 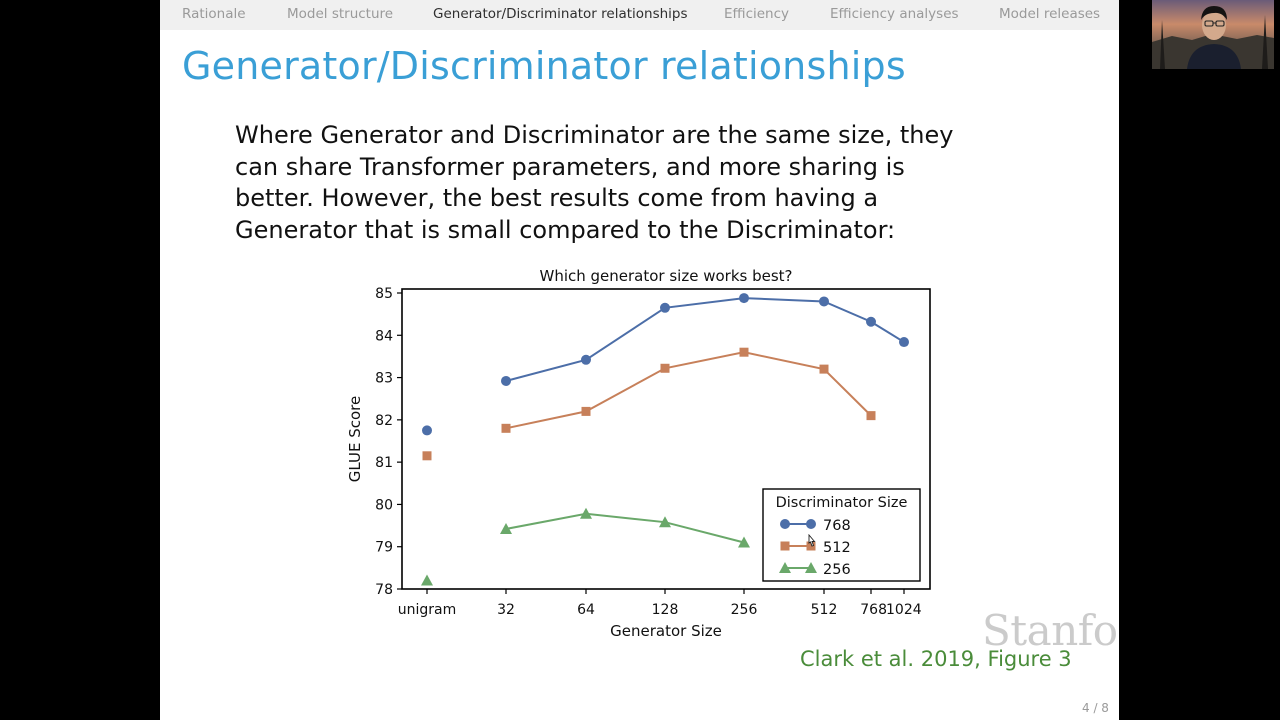 I want to click on y-tick-label: 82, so click(x=384, y=421).